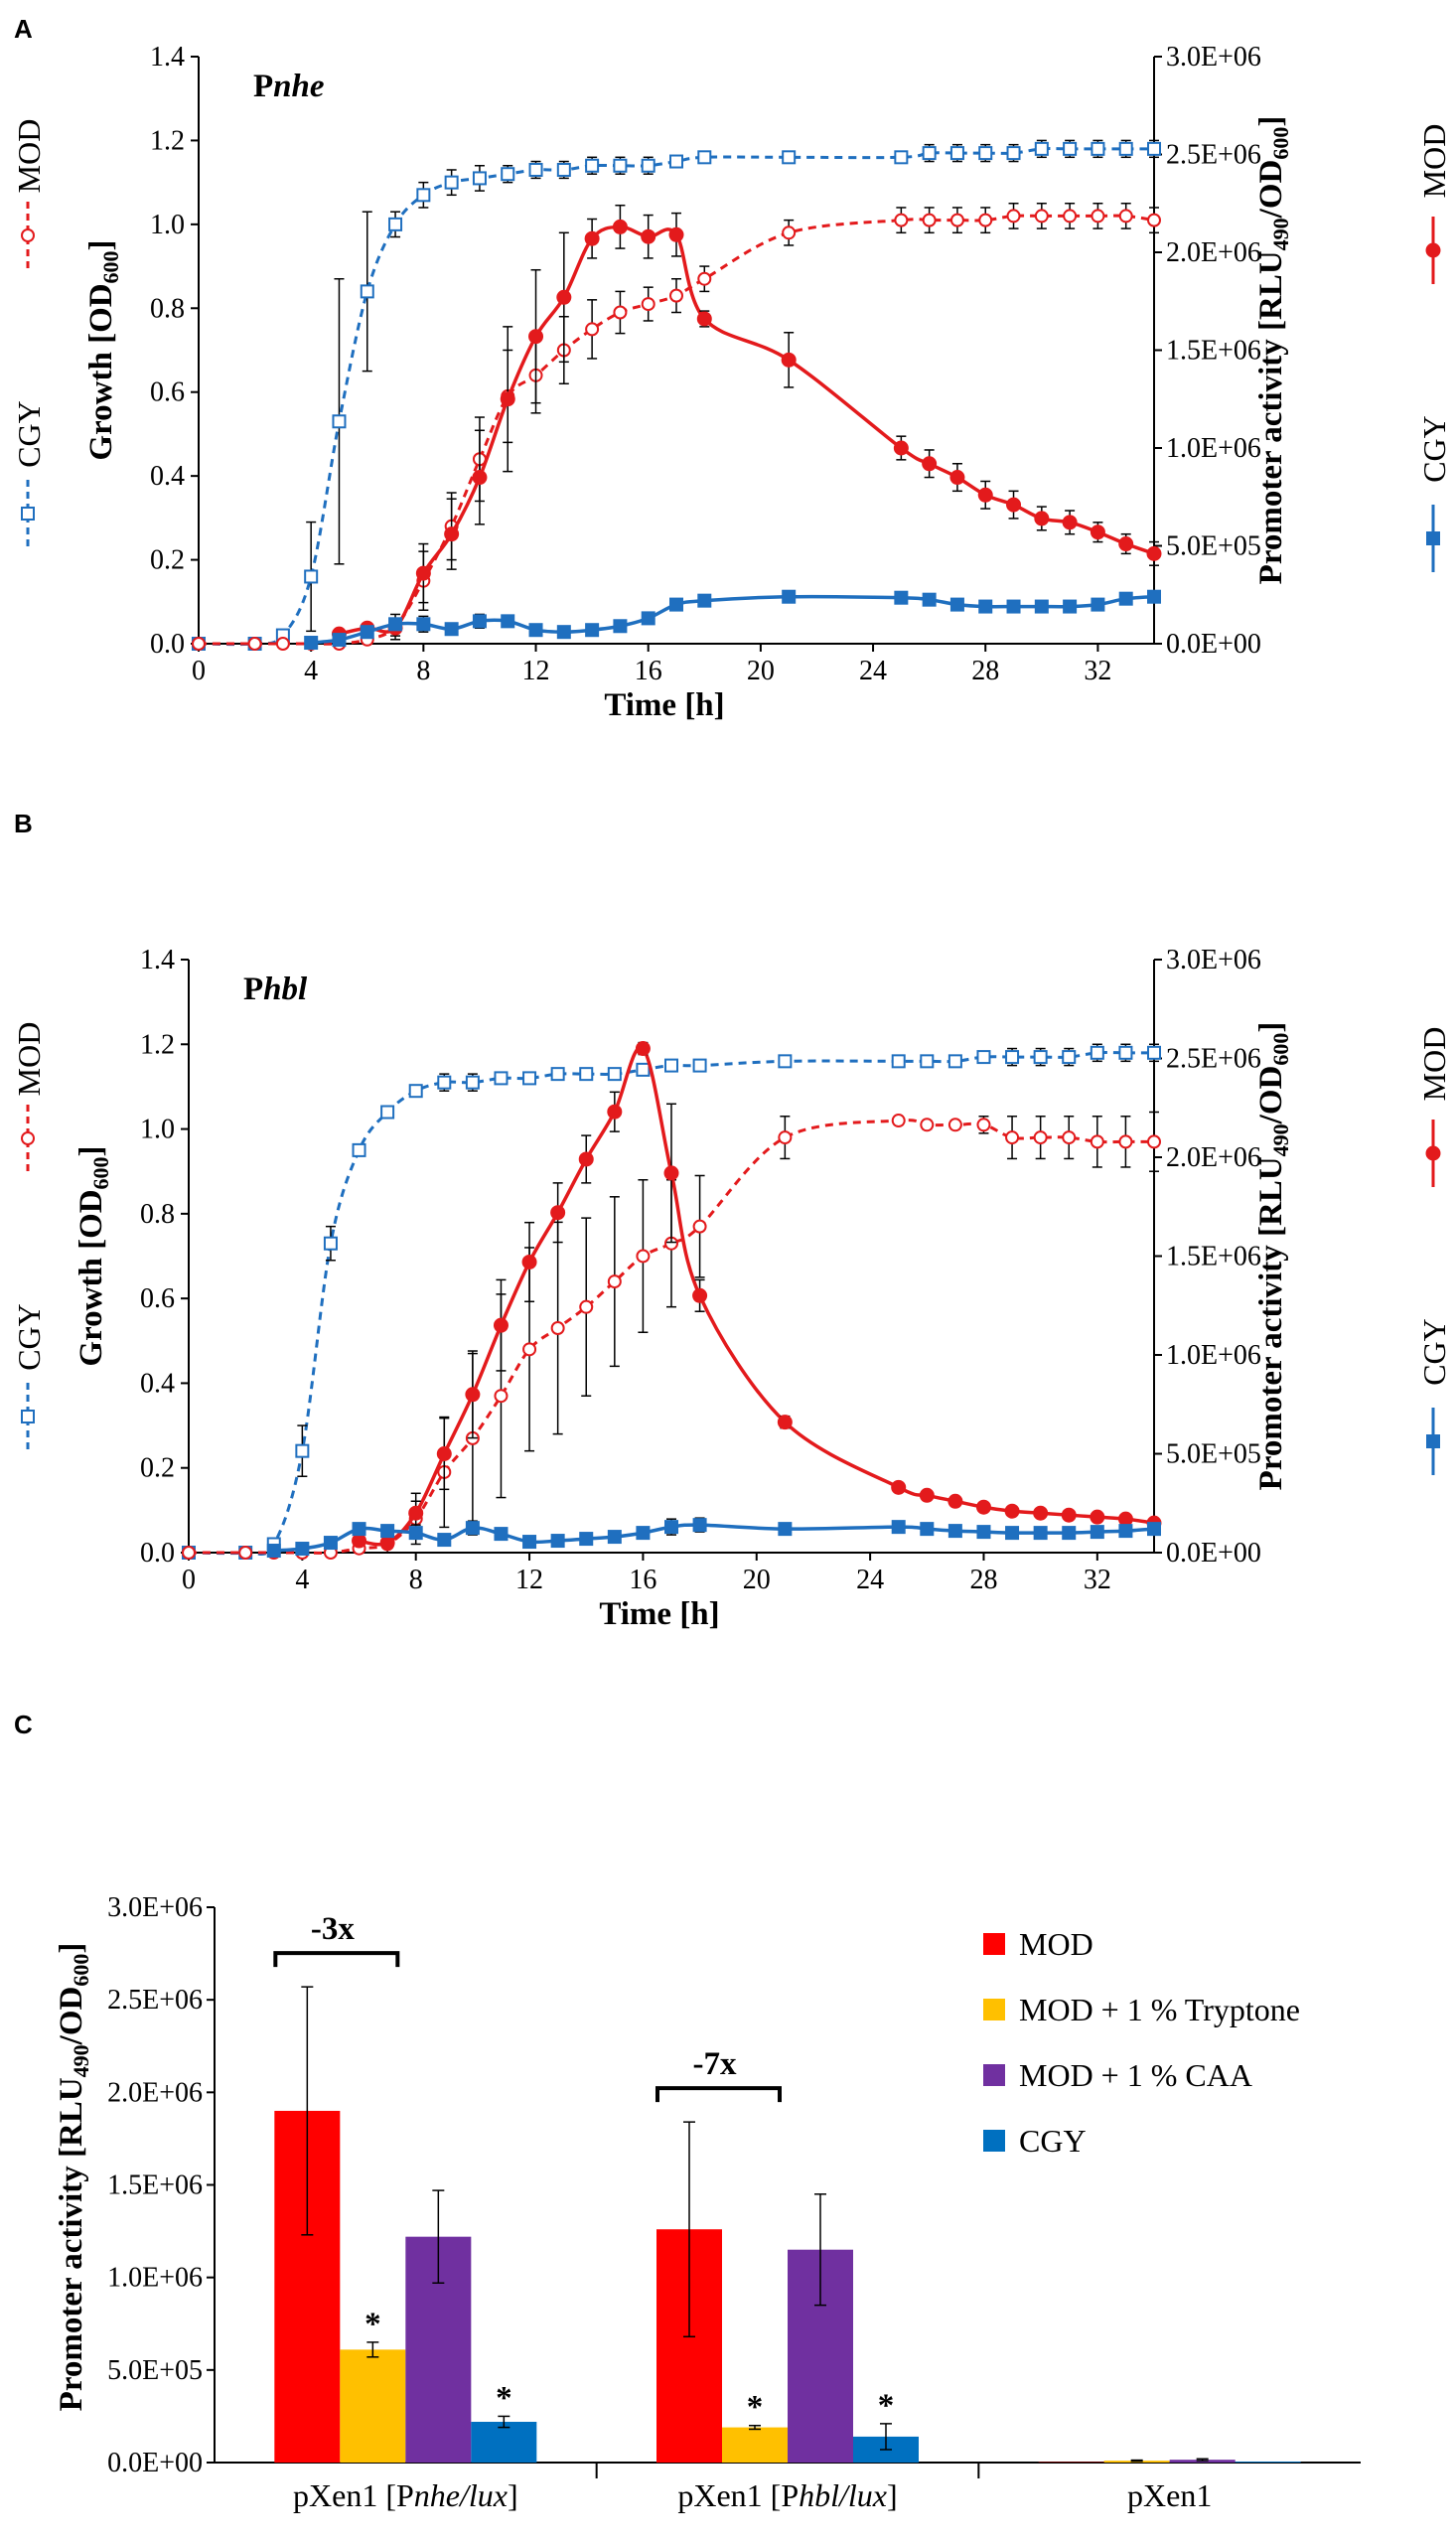  Describe the element at coordinates (373, 2406) in the screenshot. I see `bar-mod-1-tryptone` at that location.